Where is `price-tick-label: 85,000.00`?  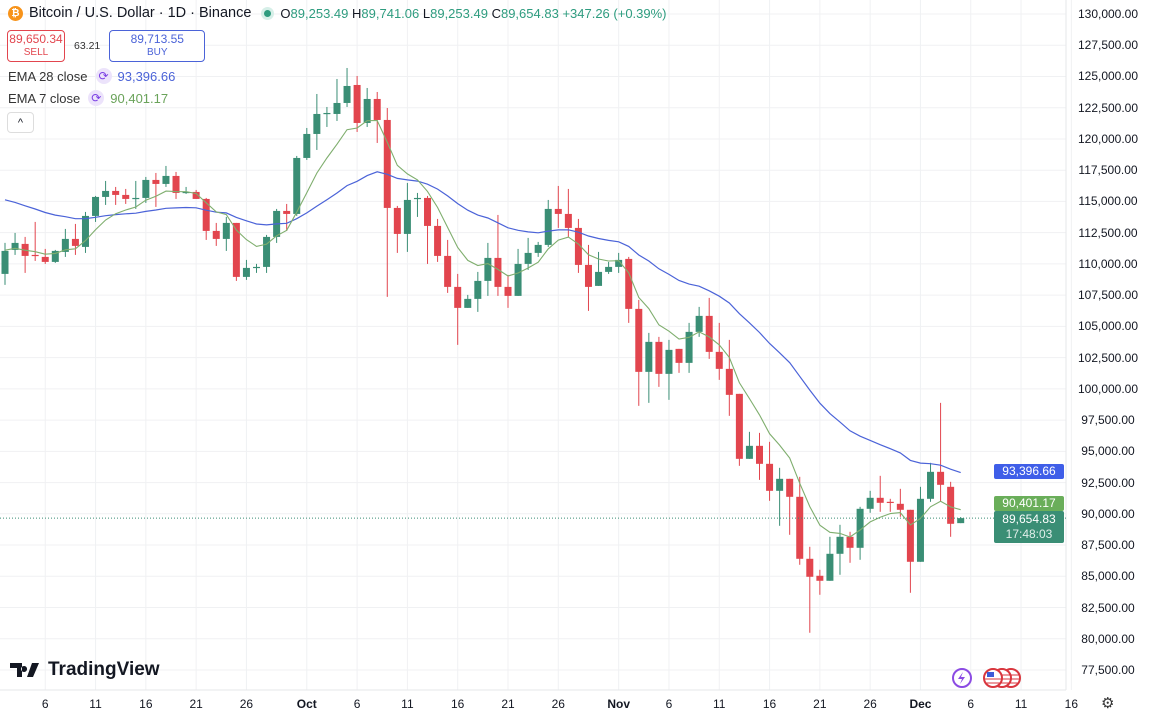 price-tick-label: 85,000.00 is located at coordinates (1108, 576).